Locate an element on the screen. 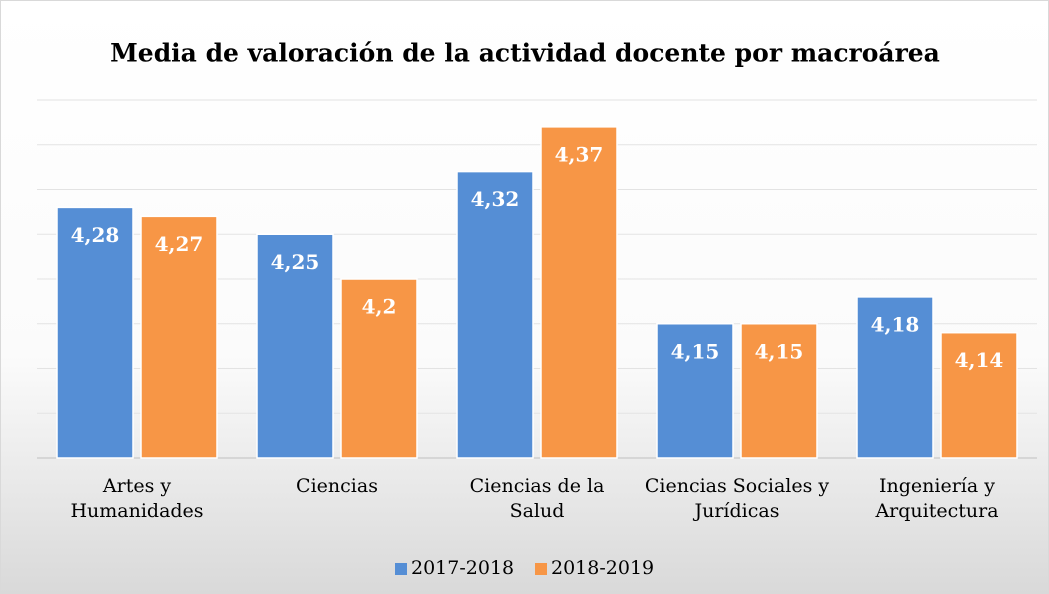 The width and height of the screenshot is (1049, 594). data-label: 4,32 is located at coordinates (495, 199).